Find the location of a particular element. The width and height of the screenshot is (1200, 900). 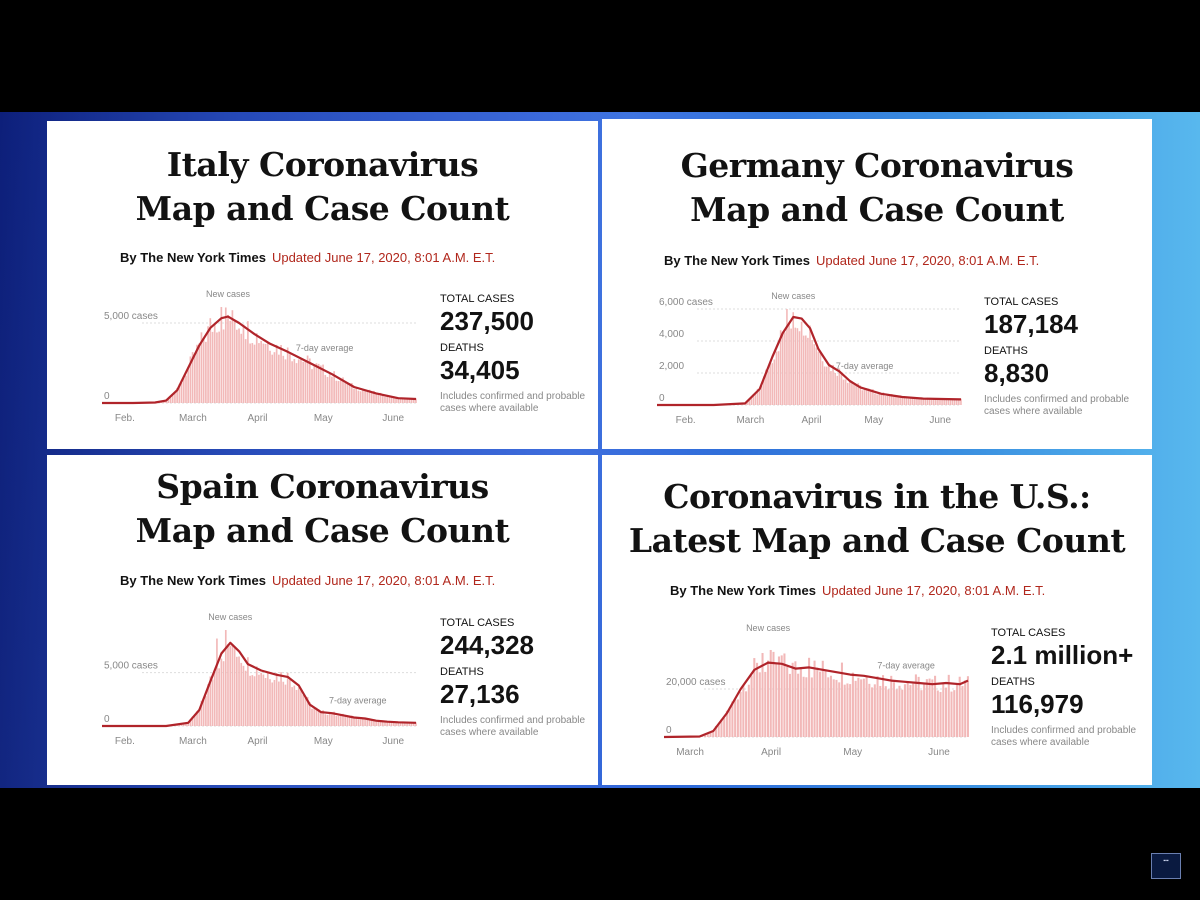

x-axis: Feb. March April May June is located at coordinates (260, 418).